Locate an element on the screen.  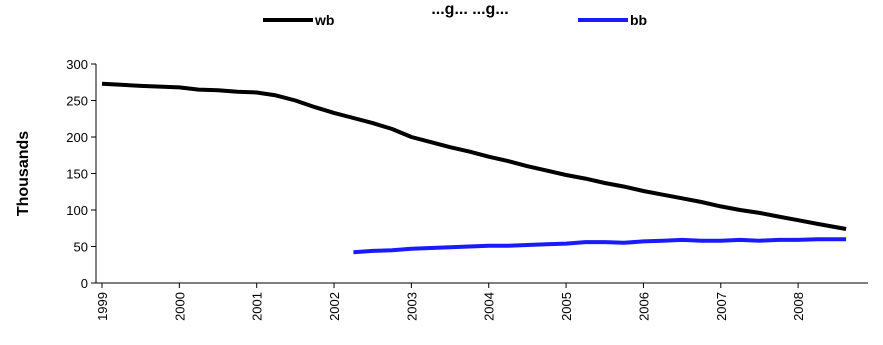
x-axis: 1999 2000 2001 2002 2003 2004 2005 2006 2007 2008 is located at coordinates (481, 301).